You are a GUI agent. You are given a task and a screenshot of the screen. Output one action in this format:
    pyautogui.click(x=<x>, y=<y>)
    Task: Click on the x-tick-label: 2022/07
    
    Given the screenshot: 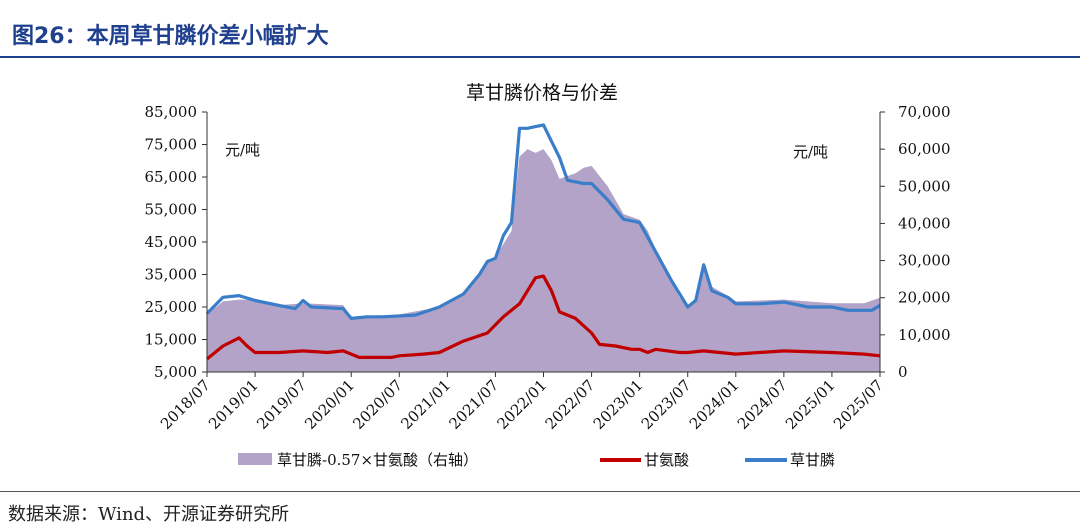 What is the action you would take?
    pyautogui.click(x=570, y=404)
    